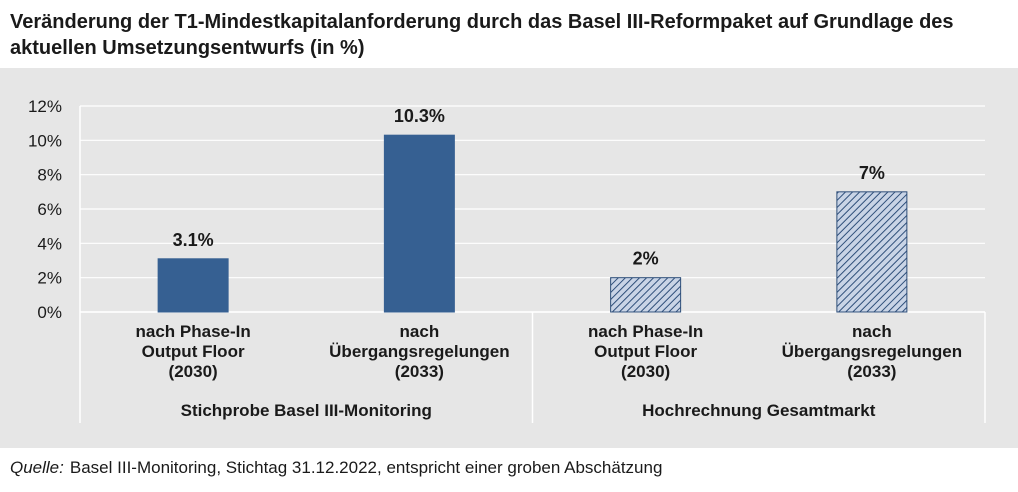 The width and height of the screenshot is (1018, 492). I want to click on group-label: Hochrechnung Gesamtmarkt, so click(759, 410).